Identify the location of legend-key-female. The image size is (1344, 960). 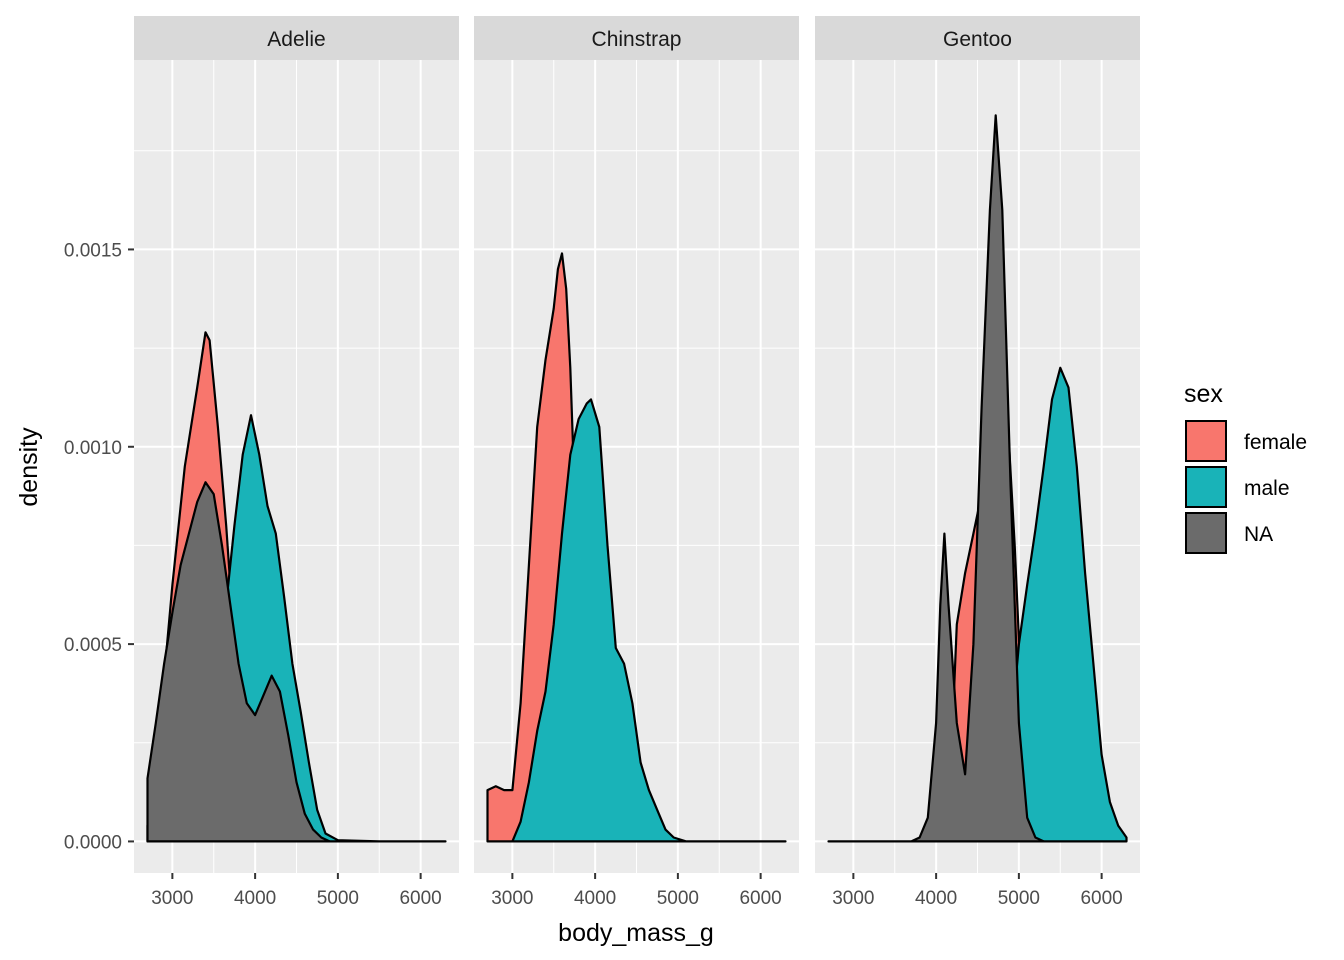
(1206, 441).